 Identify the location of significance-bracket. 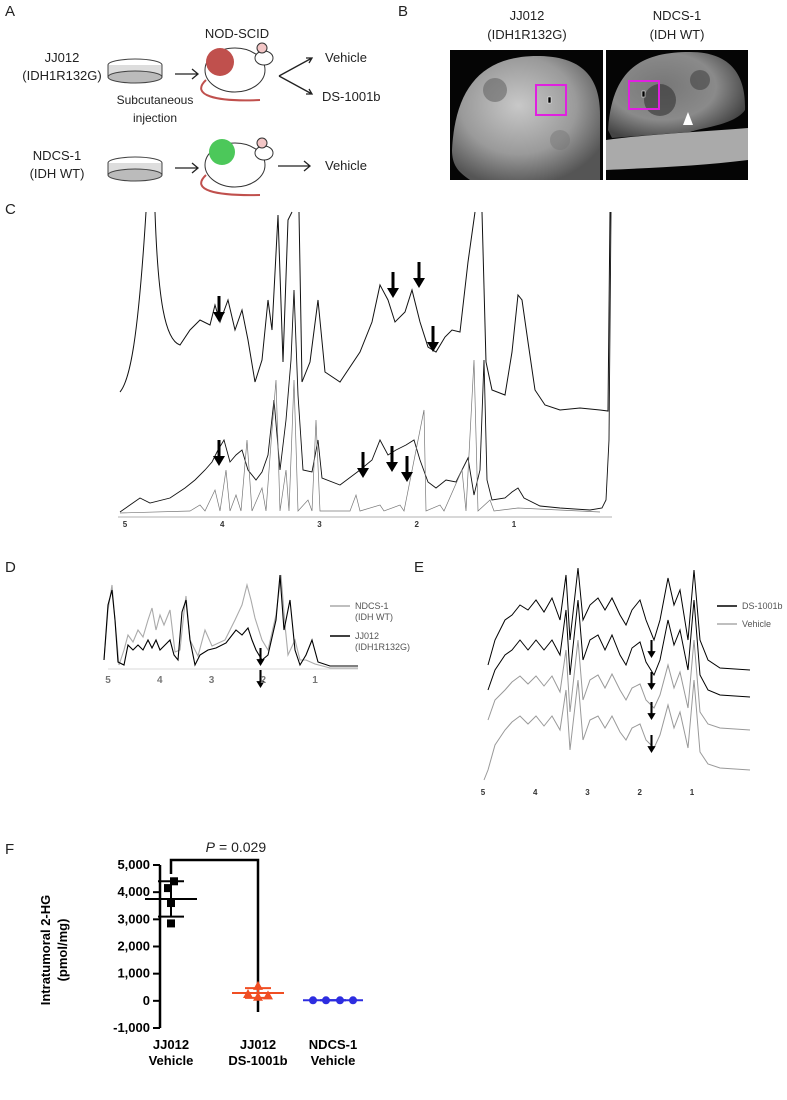
(214, 936).